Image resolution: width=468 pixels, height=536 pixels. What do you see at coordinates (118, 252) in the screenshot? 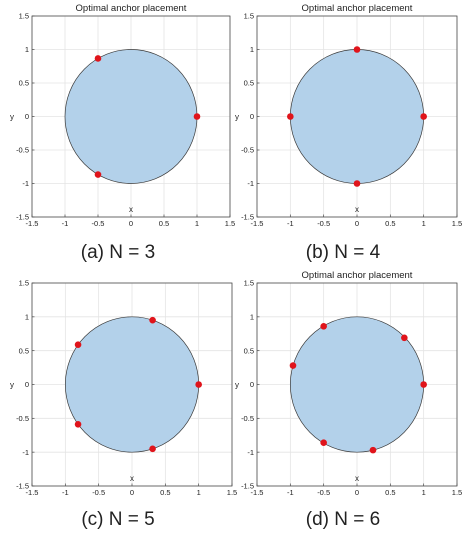
I see `panel-caption-a: (a) N = 3` at bounding box center [118, 252].